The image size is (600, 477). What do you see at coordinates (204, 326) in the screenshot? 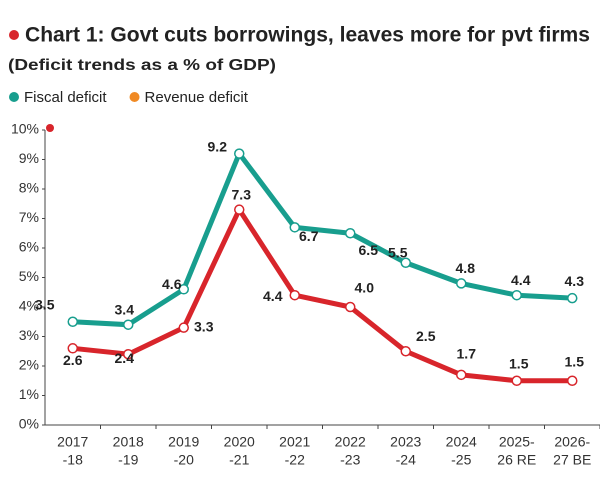
I see `data-label: 3.3` at bounding box center [204, 326].